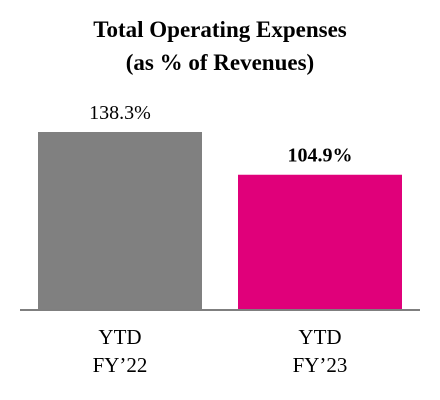 The image size is (440, 400). I want to click on chart-title-line-1: Total Operating Expenses, so click(220, 29).